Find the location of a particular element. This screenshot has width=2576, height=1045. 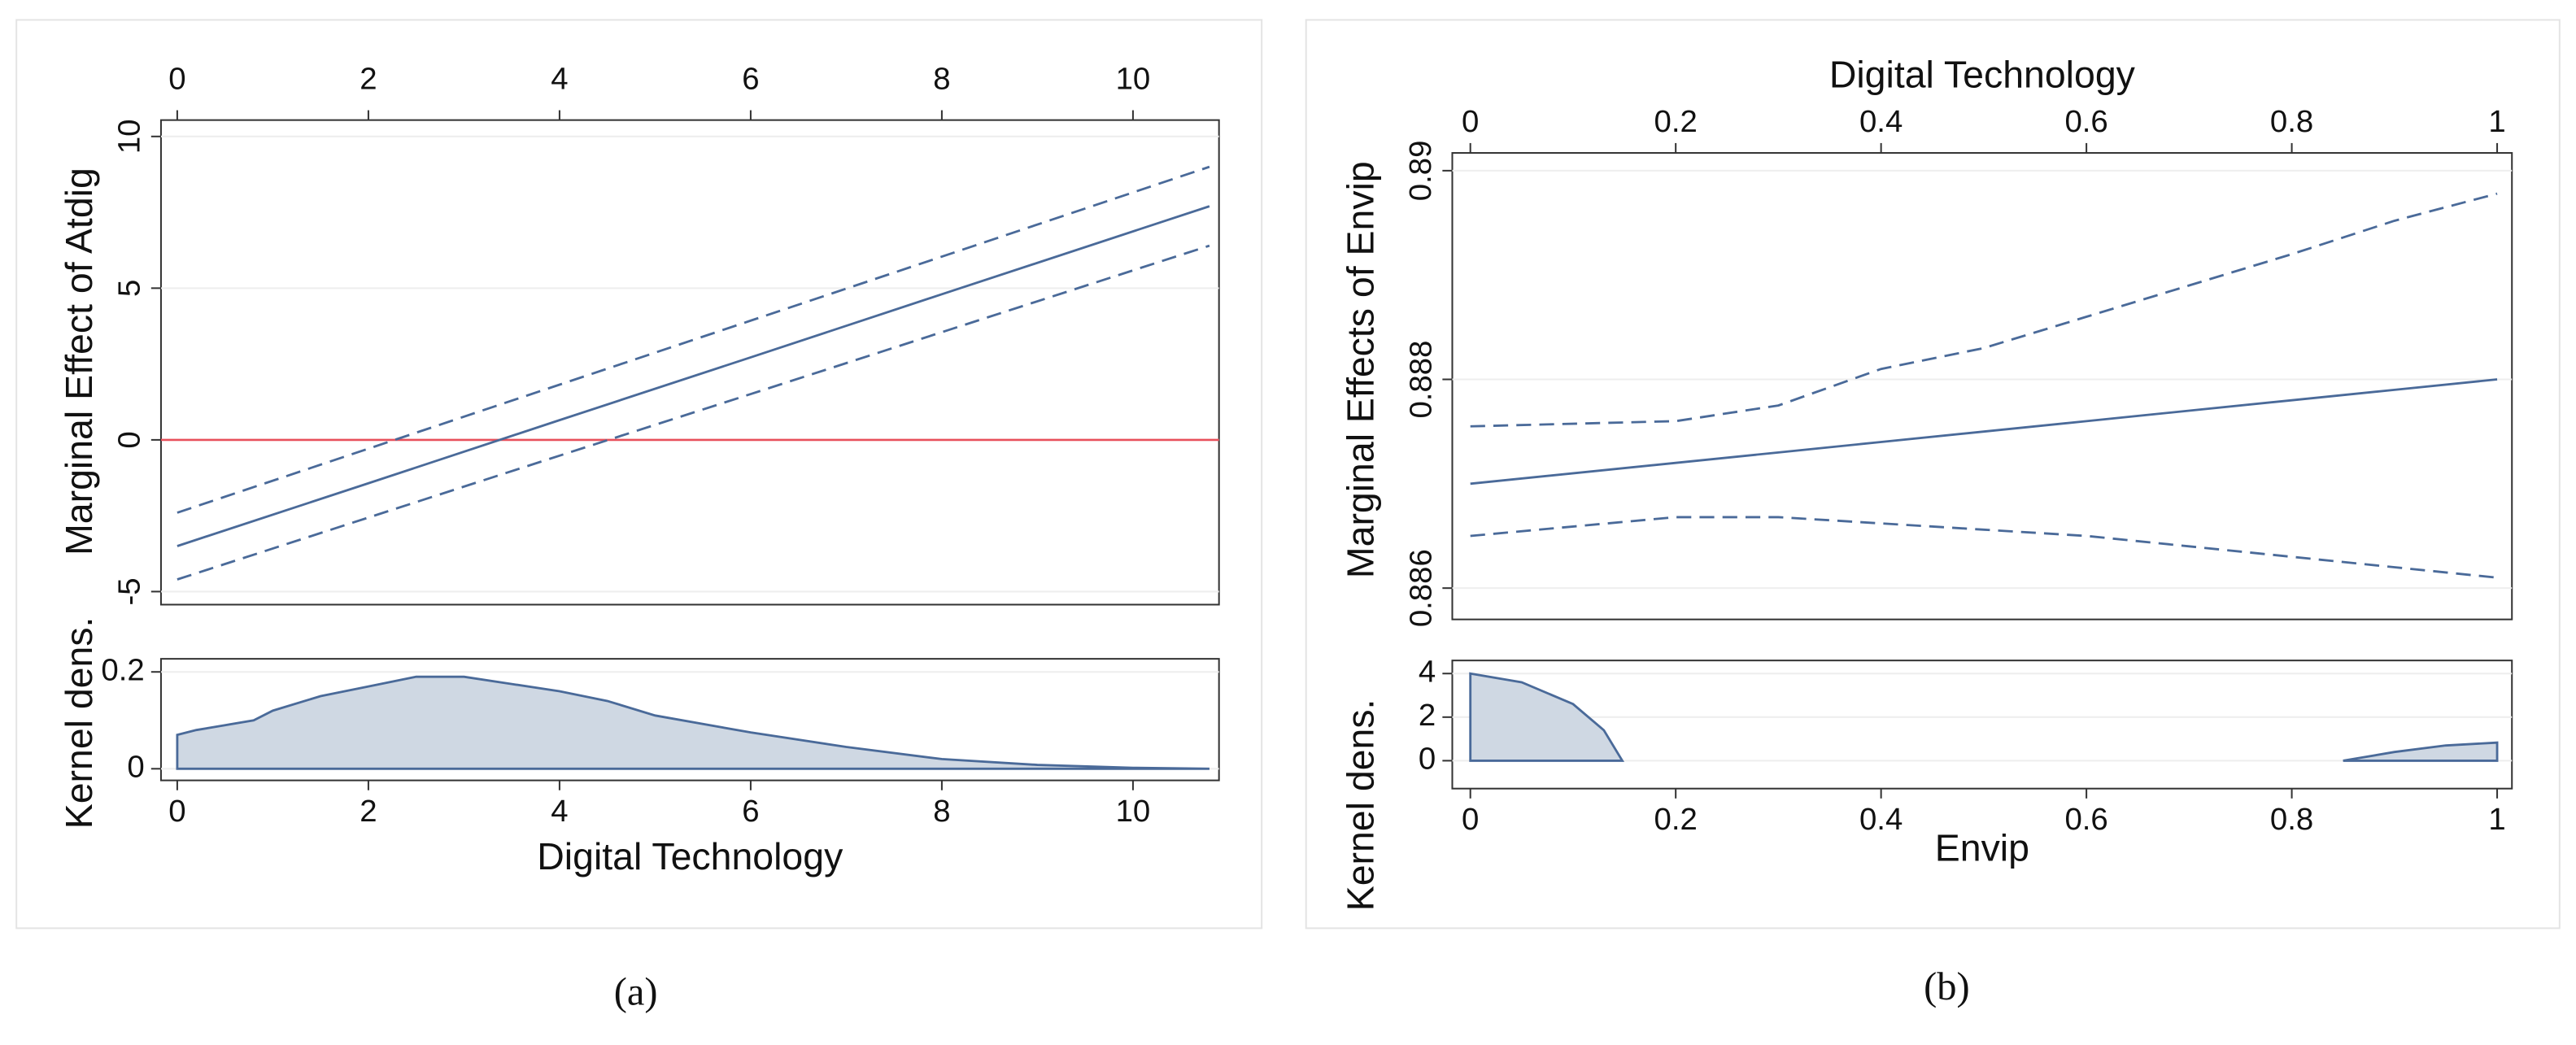

y-tick-label: -5 is located at coordinates (129, 591).